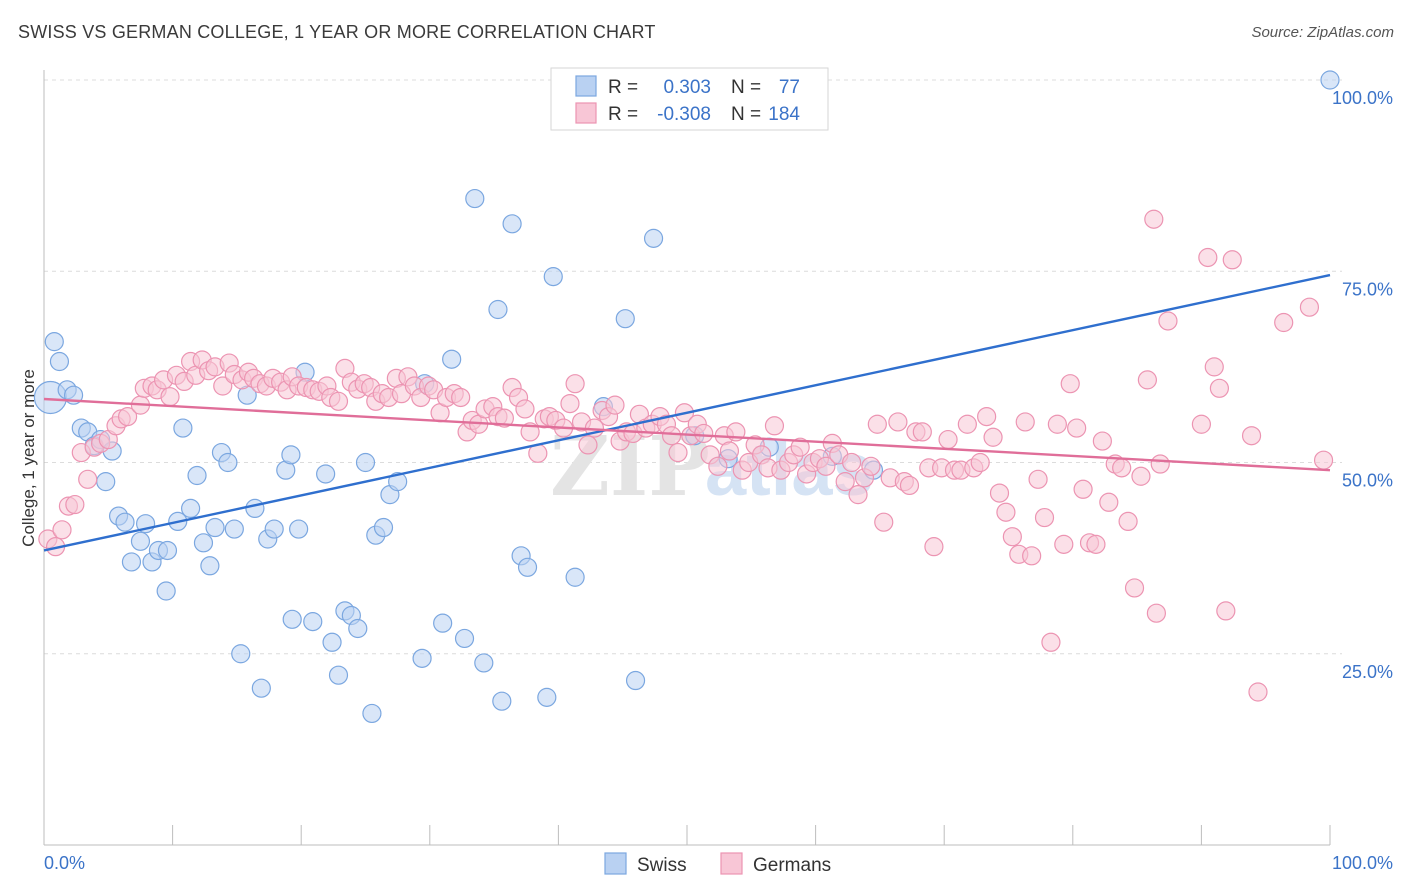  What do you see at coordinates (623, 114) in the screenshot?
I see `legend-r-label-germans: R =` at bounding box center [623, 114].